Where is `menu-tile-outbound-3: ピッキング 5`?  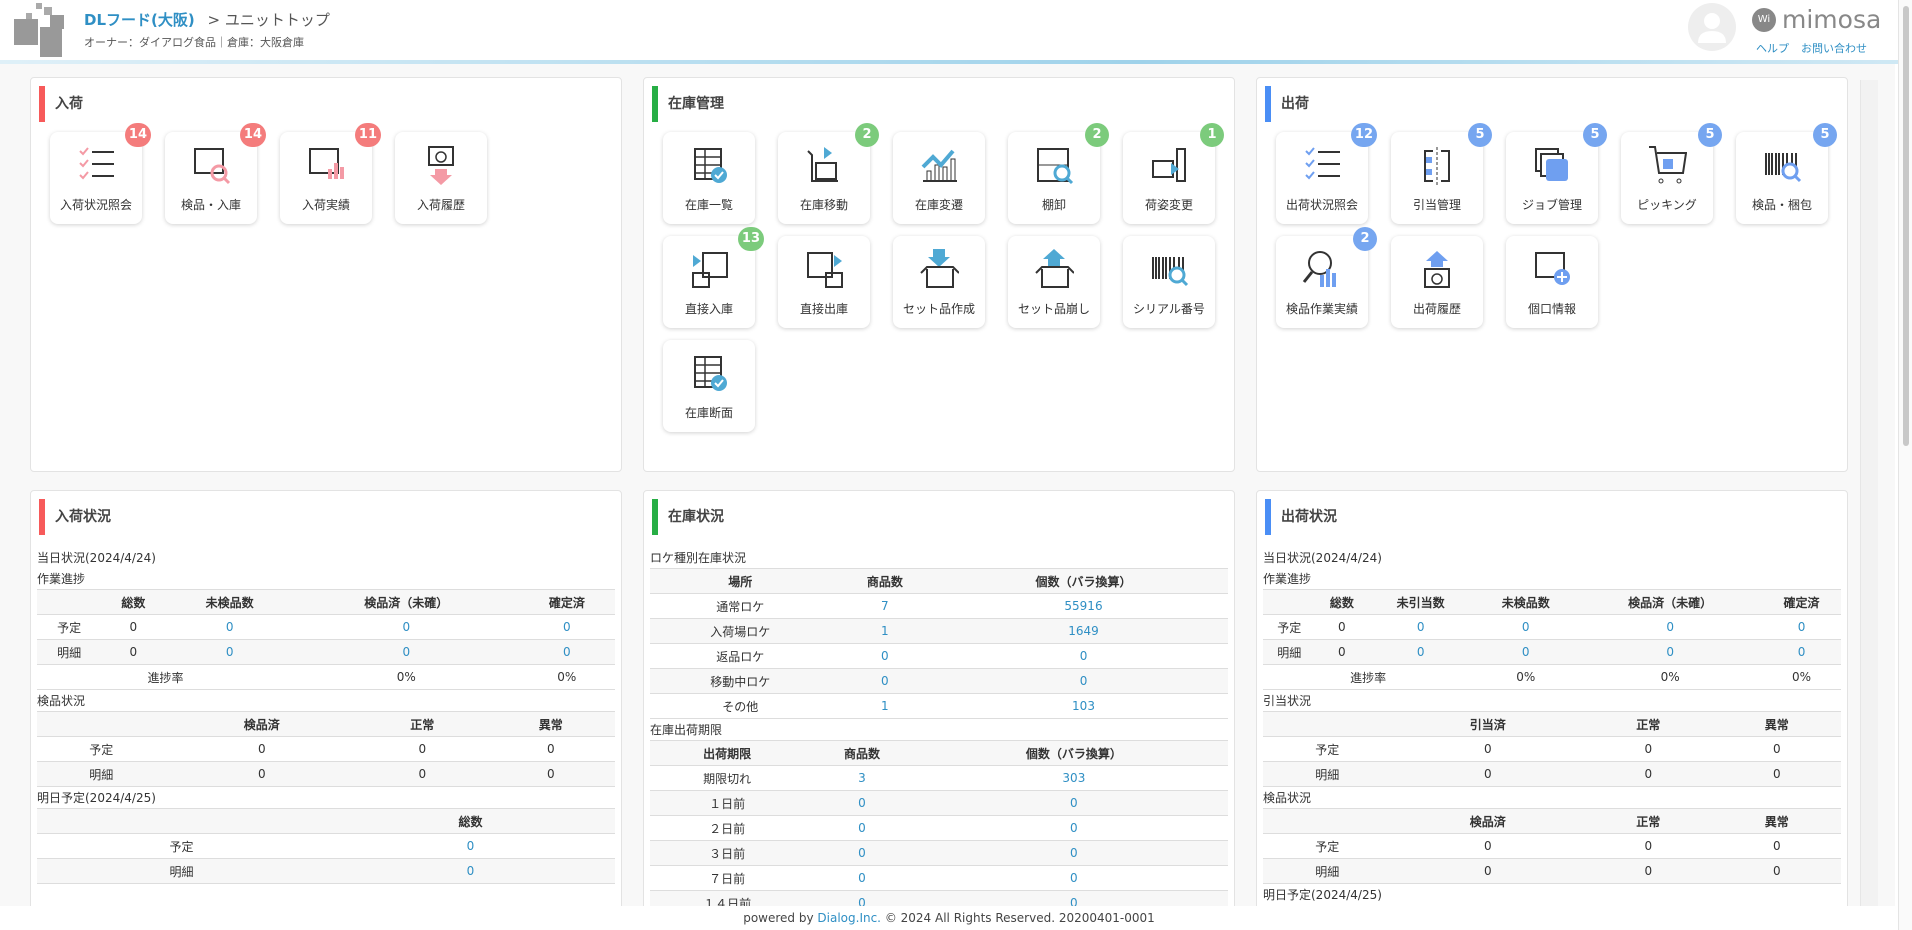 menu-tile-outbound-3: ピッキング 5 is located at coordinates (1671, 173).